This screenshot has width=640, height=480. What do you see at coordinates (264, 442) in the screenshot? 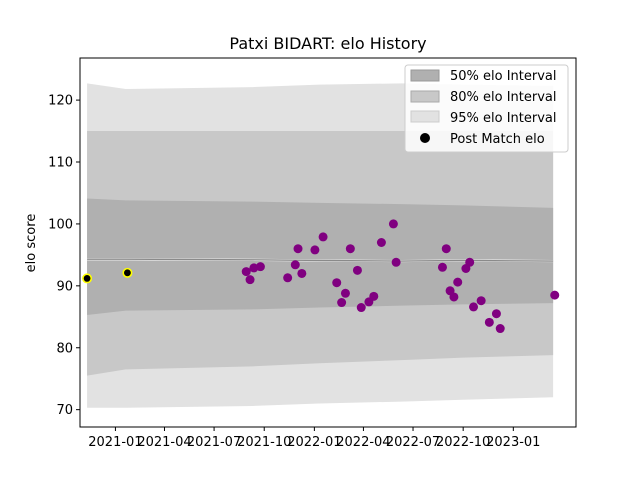
I see `x-tick-label: 2021-10` at bounding box center [264, 442].